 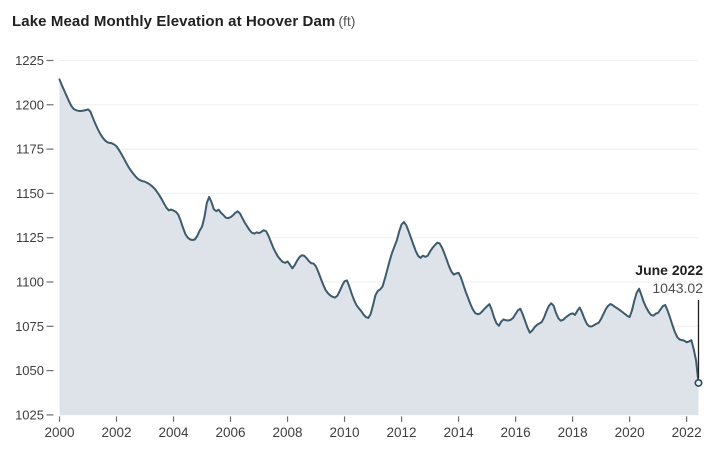 What do you see at coordinates (345, 432) in the screenshot?
I see `x-tick-label: 2010` at bounding box center [345, 432].